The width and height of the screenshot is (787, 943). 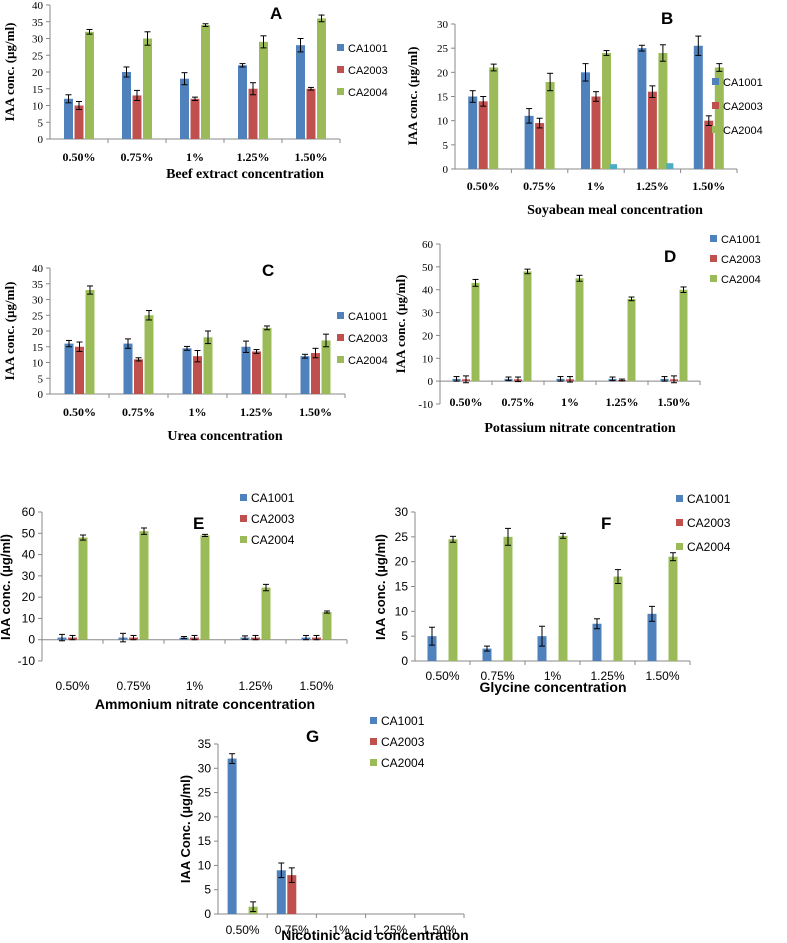 I want to click on x-axis-title: Urea concentration, so click(x=224, y=436).